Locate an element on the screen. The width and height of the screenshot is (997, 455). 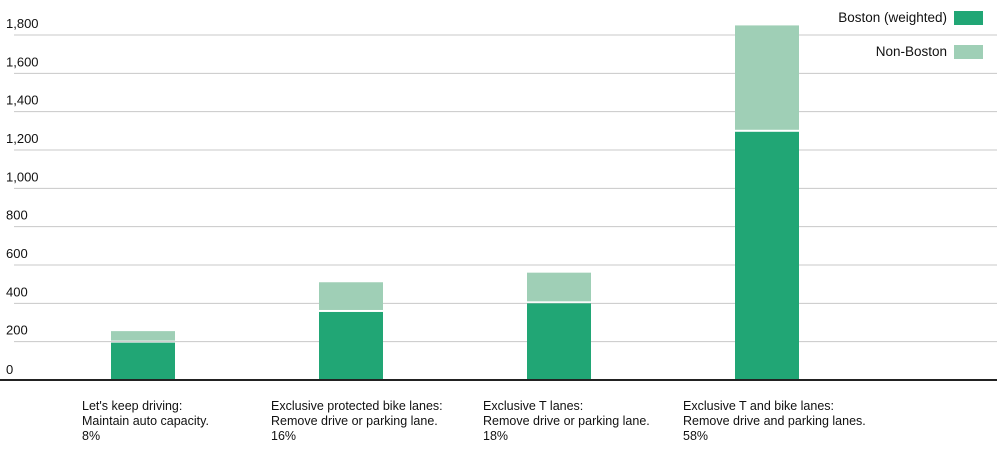
legend-item-non-boston: Non-Boston is located at coordinates (929, 51).